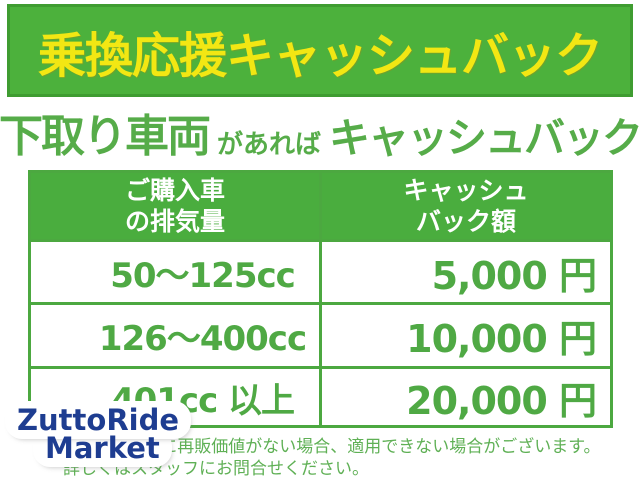 This screenshot has width=640, height=480. Describe the element at coordinates (98, 420) in the screenshot. I see `logo-line-zuttoride: ZuttoRide` at that location.